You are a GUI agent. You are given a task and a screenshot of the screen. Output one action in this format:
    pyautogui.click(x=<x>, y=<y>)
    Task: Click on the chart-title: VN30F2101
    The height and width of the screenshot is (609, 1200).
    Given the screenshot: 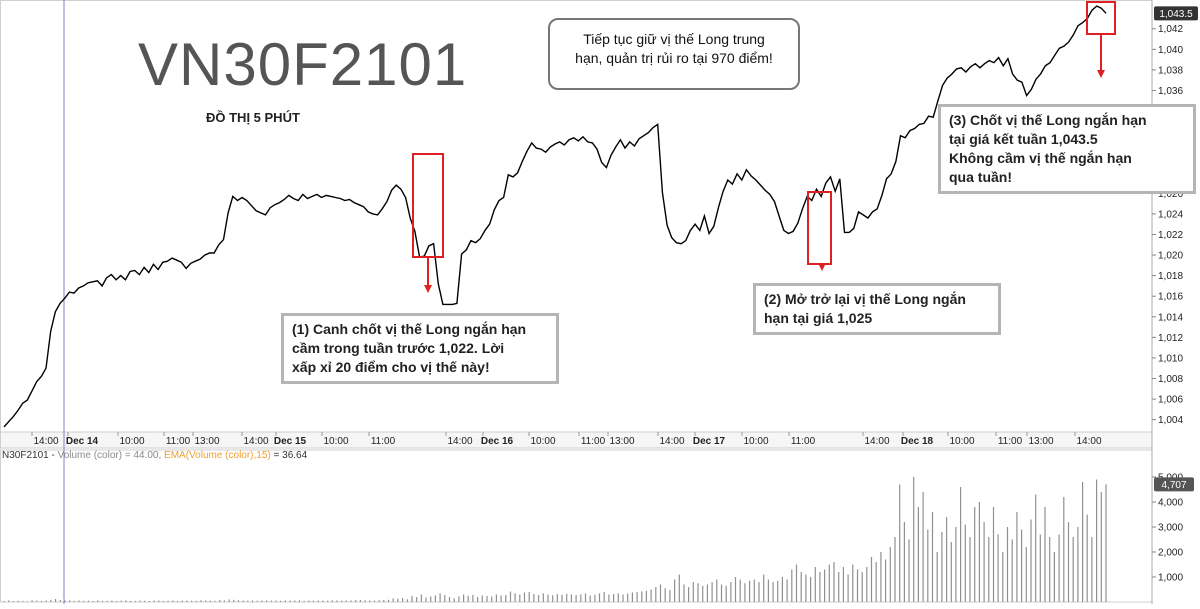 What is the action you would take?
    pyautogui.click(x=303, y=64)
    